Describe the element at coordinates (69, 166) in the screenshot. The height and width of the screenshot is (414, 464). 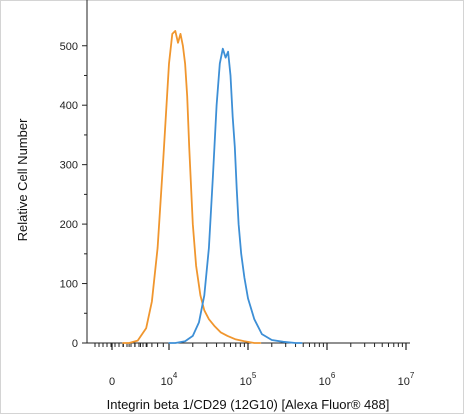
I see `y-tick-label: 300` at that location.